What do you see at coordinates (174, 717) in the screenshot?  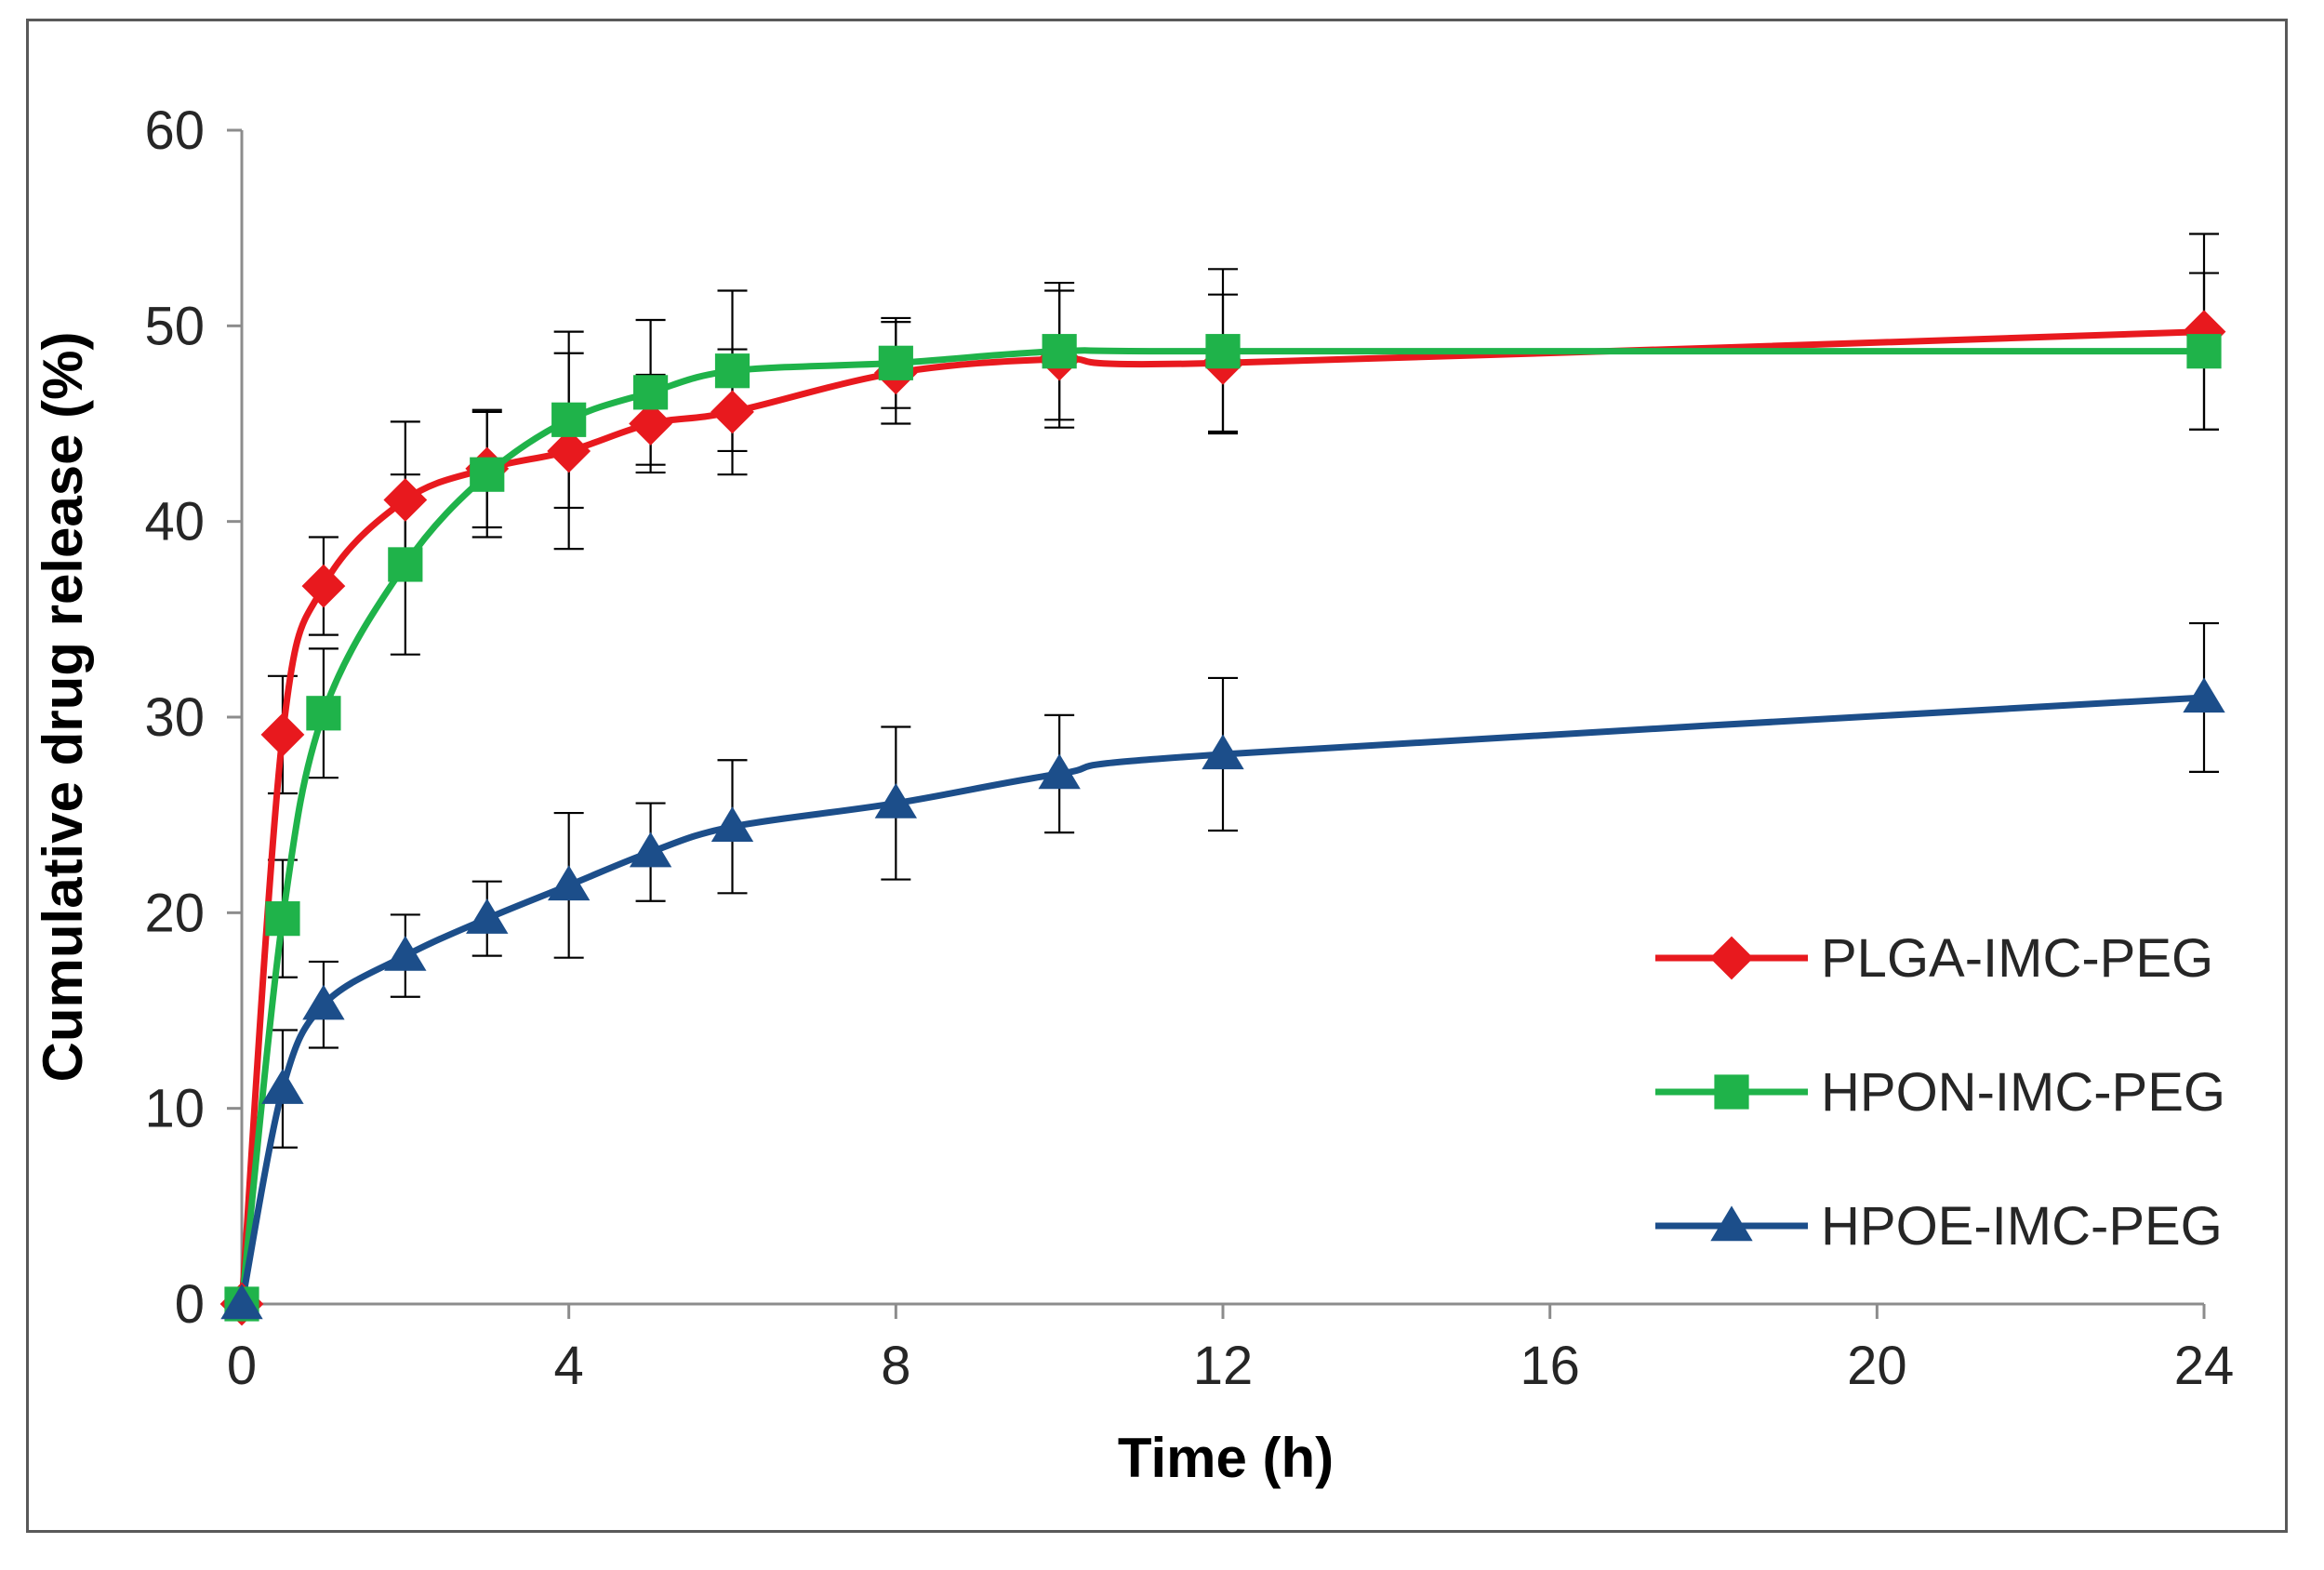 I see `y-tick-label: 30` at bounding box center [174, 717].